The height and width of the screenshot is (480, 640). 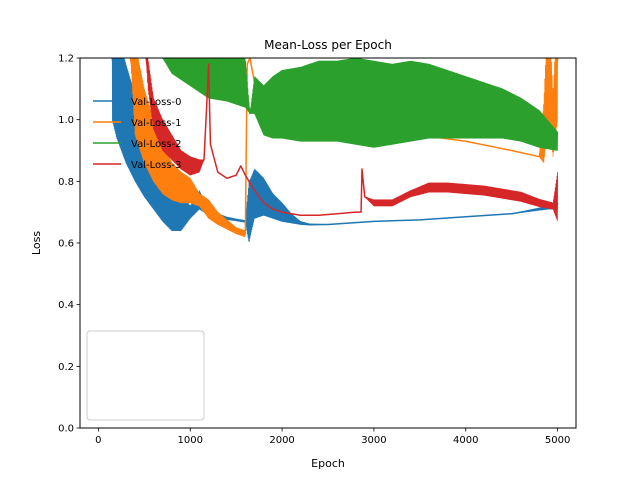 What do you see at coordinates (66, 429) in the screenshot?
I see `y-tick-label: 0.0` at bounding box center [66, 429].